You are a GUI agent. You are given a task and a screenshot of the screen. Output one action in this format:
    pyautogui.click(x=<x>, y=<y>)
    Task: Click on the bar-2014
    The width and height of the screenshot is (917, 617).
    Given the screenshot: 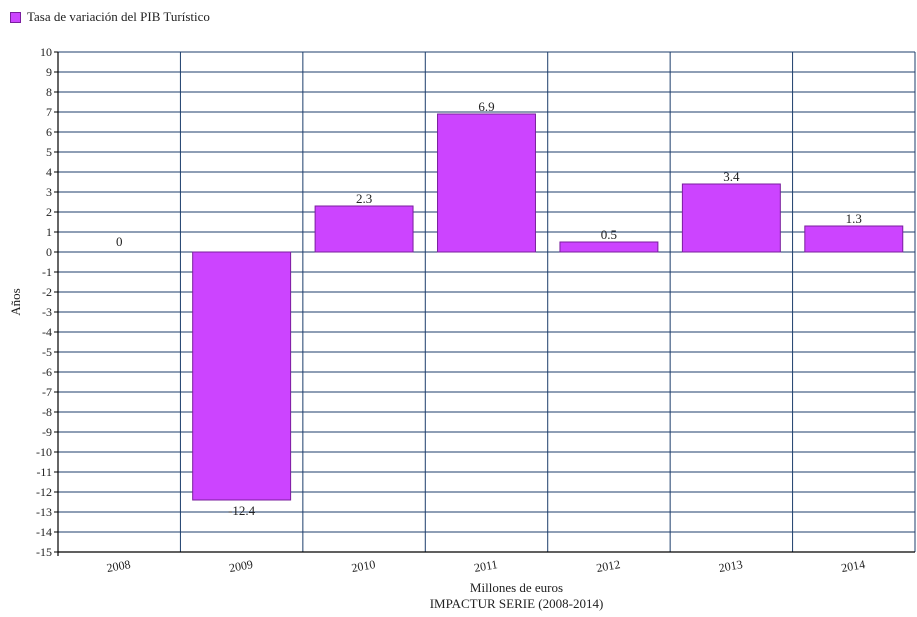 What is the action you would take?
    pyautogui.click(x=854, y=239)
    